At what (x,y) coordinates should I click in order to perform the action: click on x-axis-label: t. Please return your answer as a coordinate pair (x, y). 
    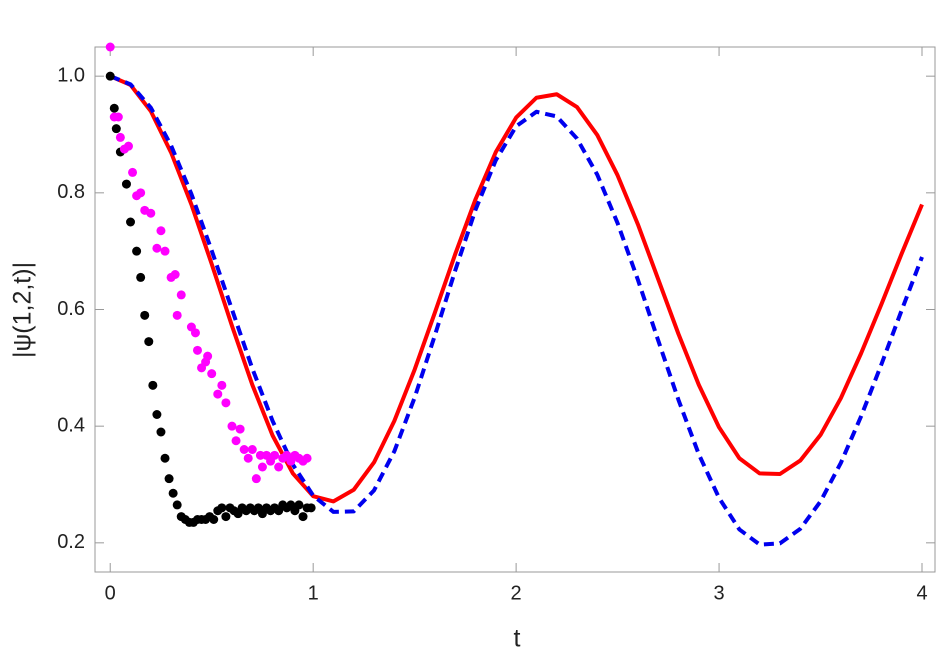
    Looking at the image, I should click on (517, 639).